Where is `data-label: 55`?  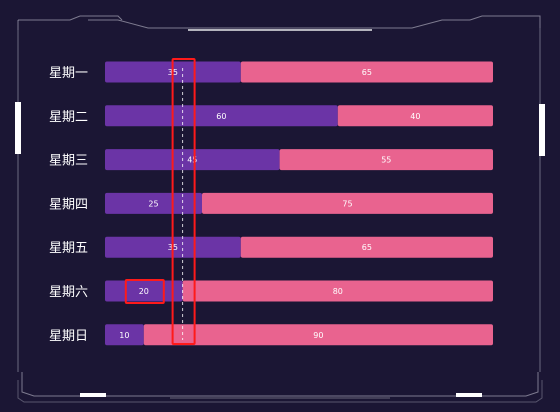
data-label: 55 is located at coordinates (386, 160).